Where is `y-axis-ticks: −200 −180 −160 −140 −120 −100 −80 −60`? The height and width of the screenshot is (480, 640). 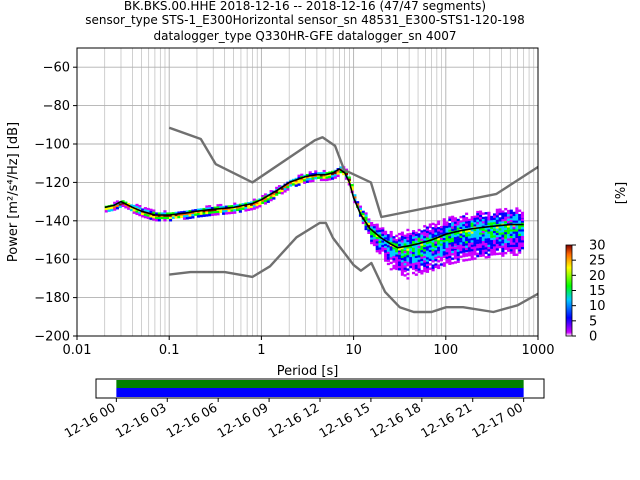 y-axis-ticks: −200 −180 −160 −140 −120 −100 −80 −60 is located at coordinates (55, 203).